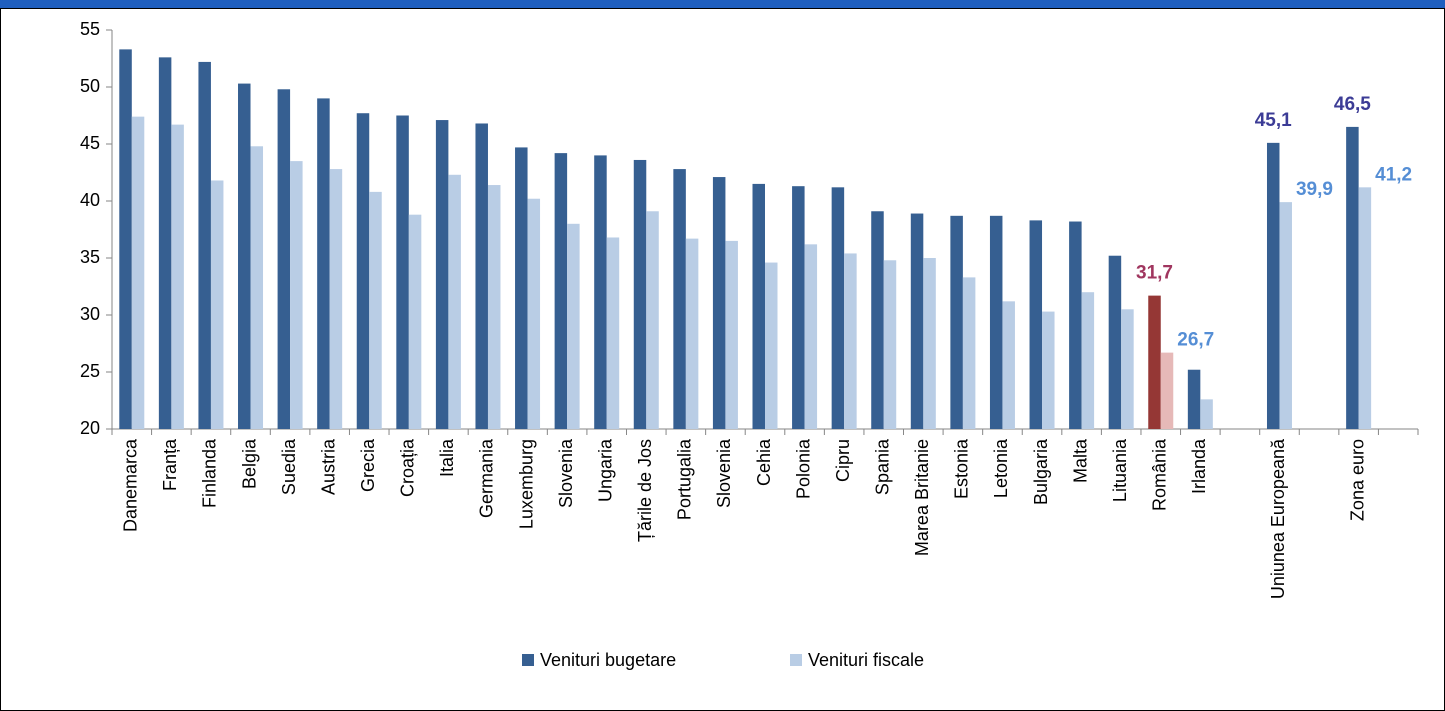 The width and height of the screenshot is (1445, 711). I want to click on x-tick-label: Portugalia, so click(685, 479).